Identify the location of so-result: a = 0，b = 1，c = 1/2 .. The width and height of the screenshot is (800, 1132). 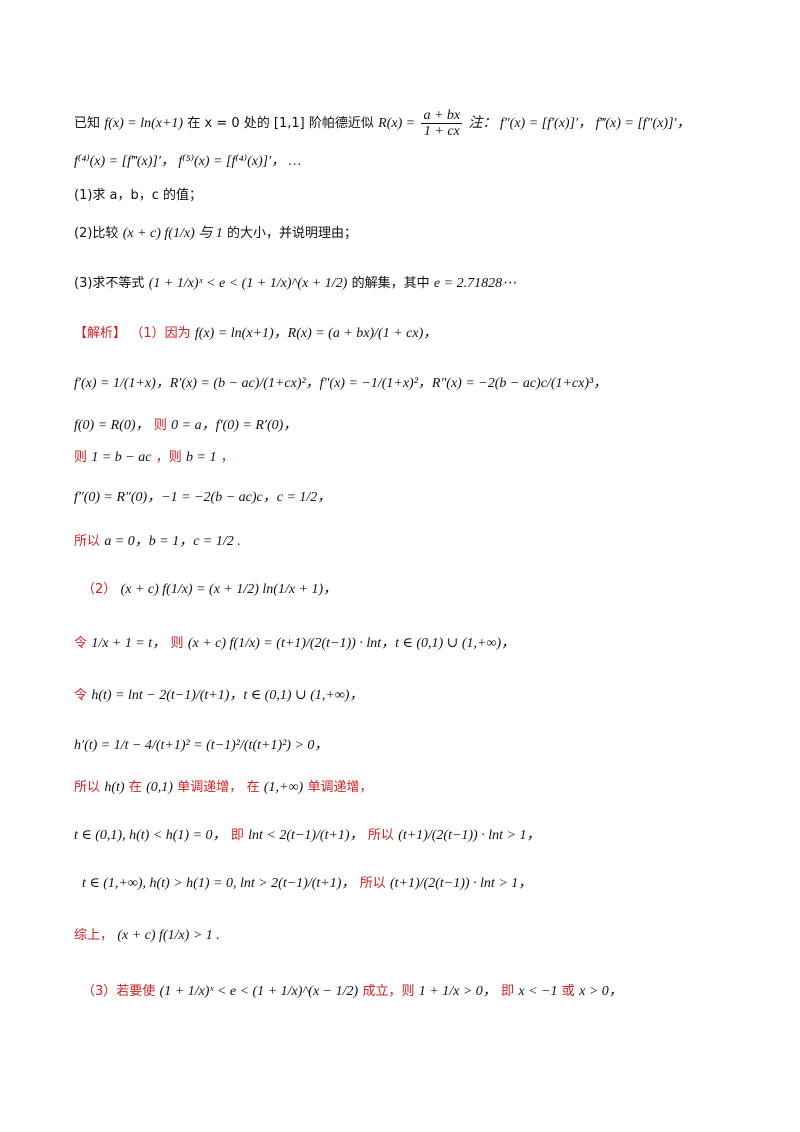
(172, 541).